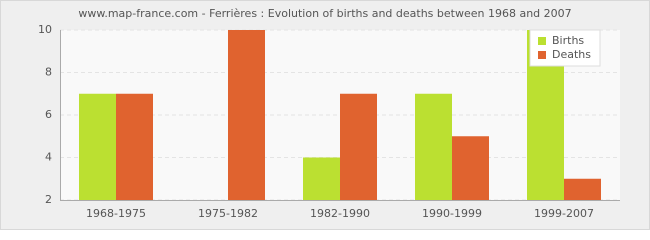 The width and height of the screenshot is (650, 240). Describe the element at coordinates (48, 72) in the screenshot. I see `y-tick-label: 8` at that location.